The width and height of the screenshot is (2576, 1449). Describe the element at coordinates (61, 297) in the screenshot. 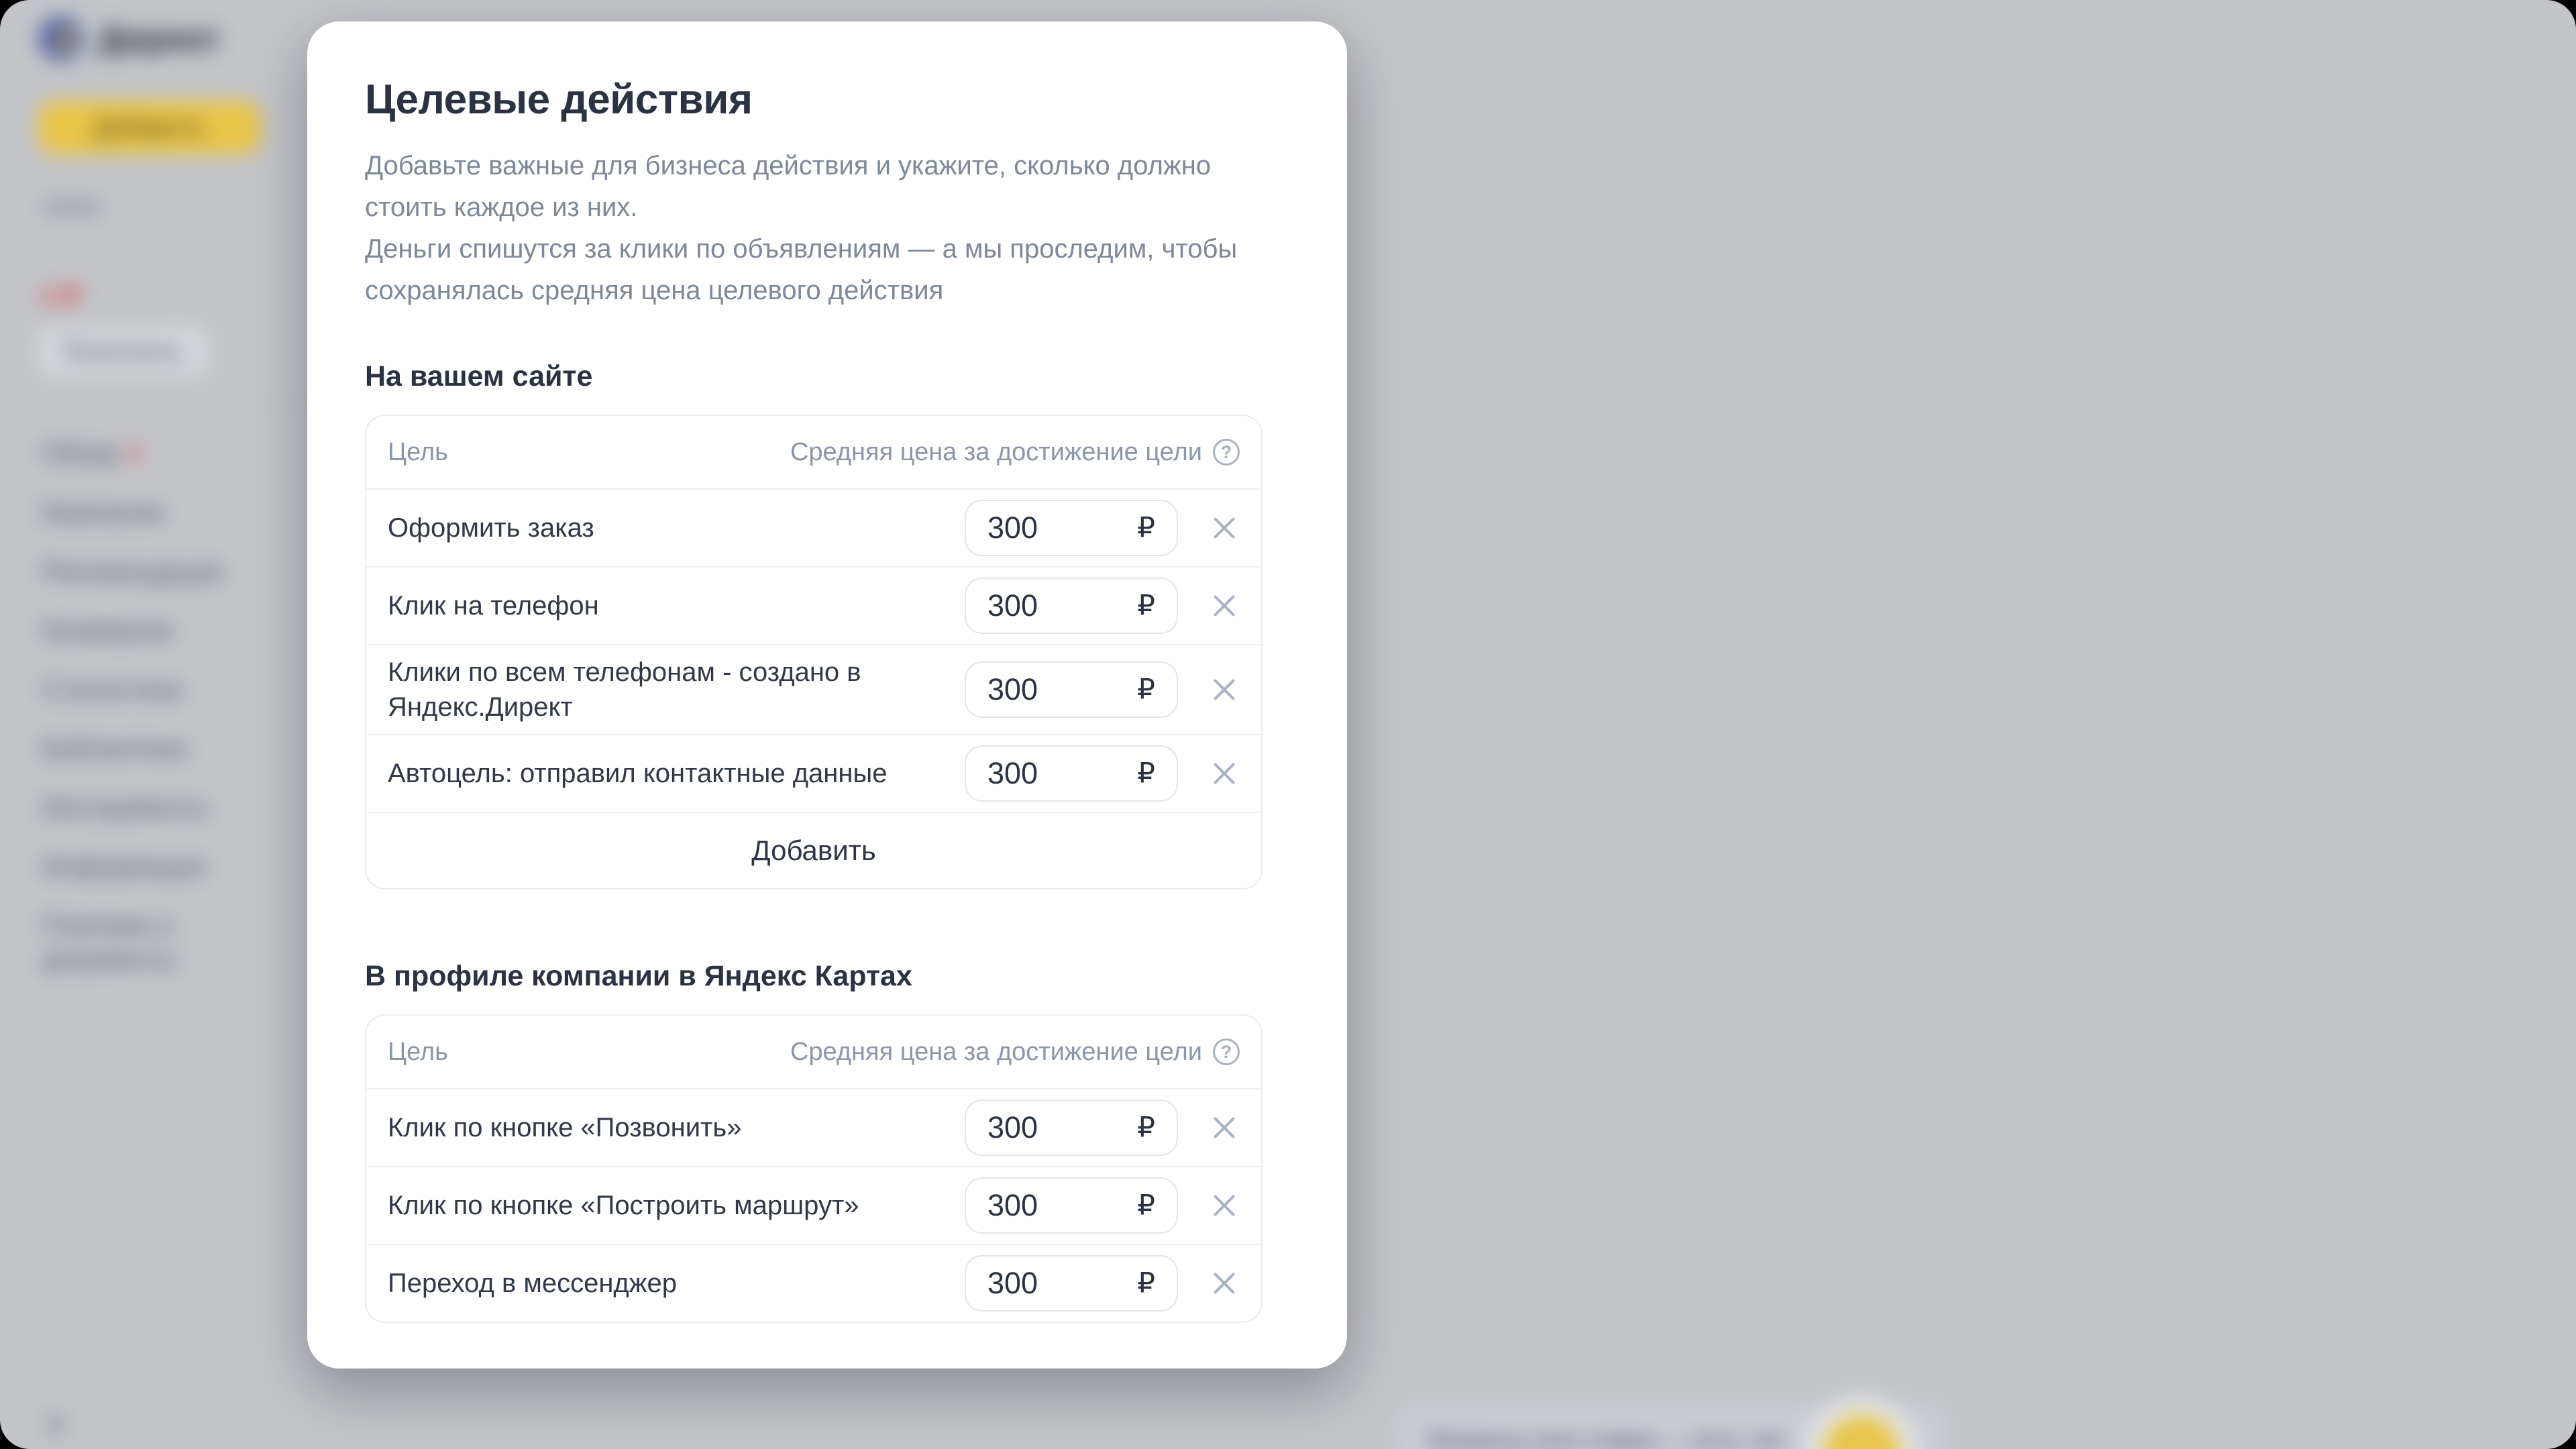

I see `account-balance: 0 ₽` at that location.